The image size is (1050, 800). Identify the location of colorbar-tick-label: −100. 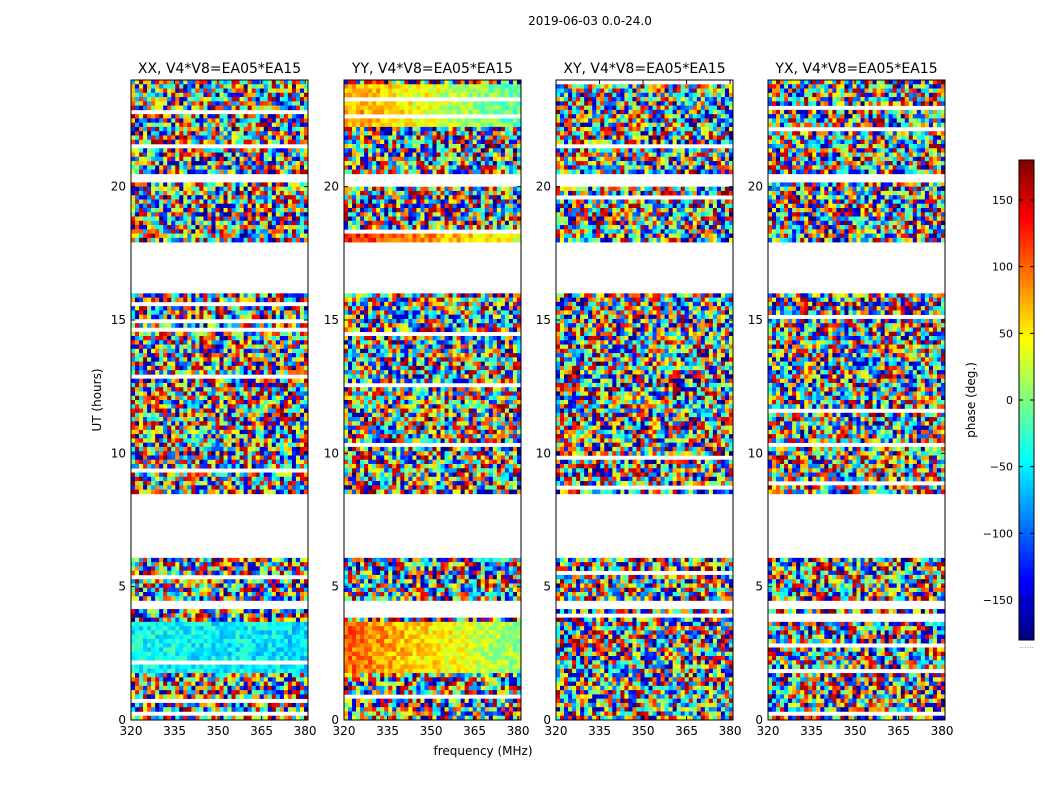
(998, 533).